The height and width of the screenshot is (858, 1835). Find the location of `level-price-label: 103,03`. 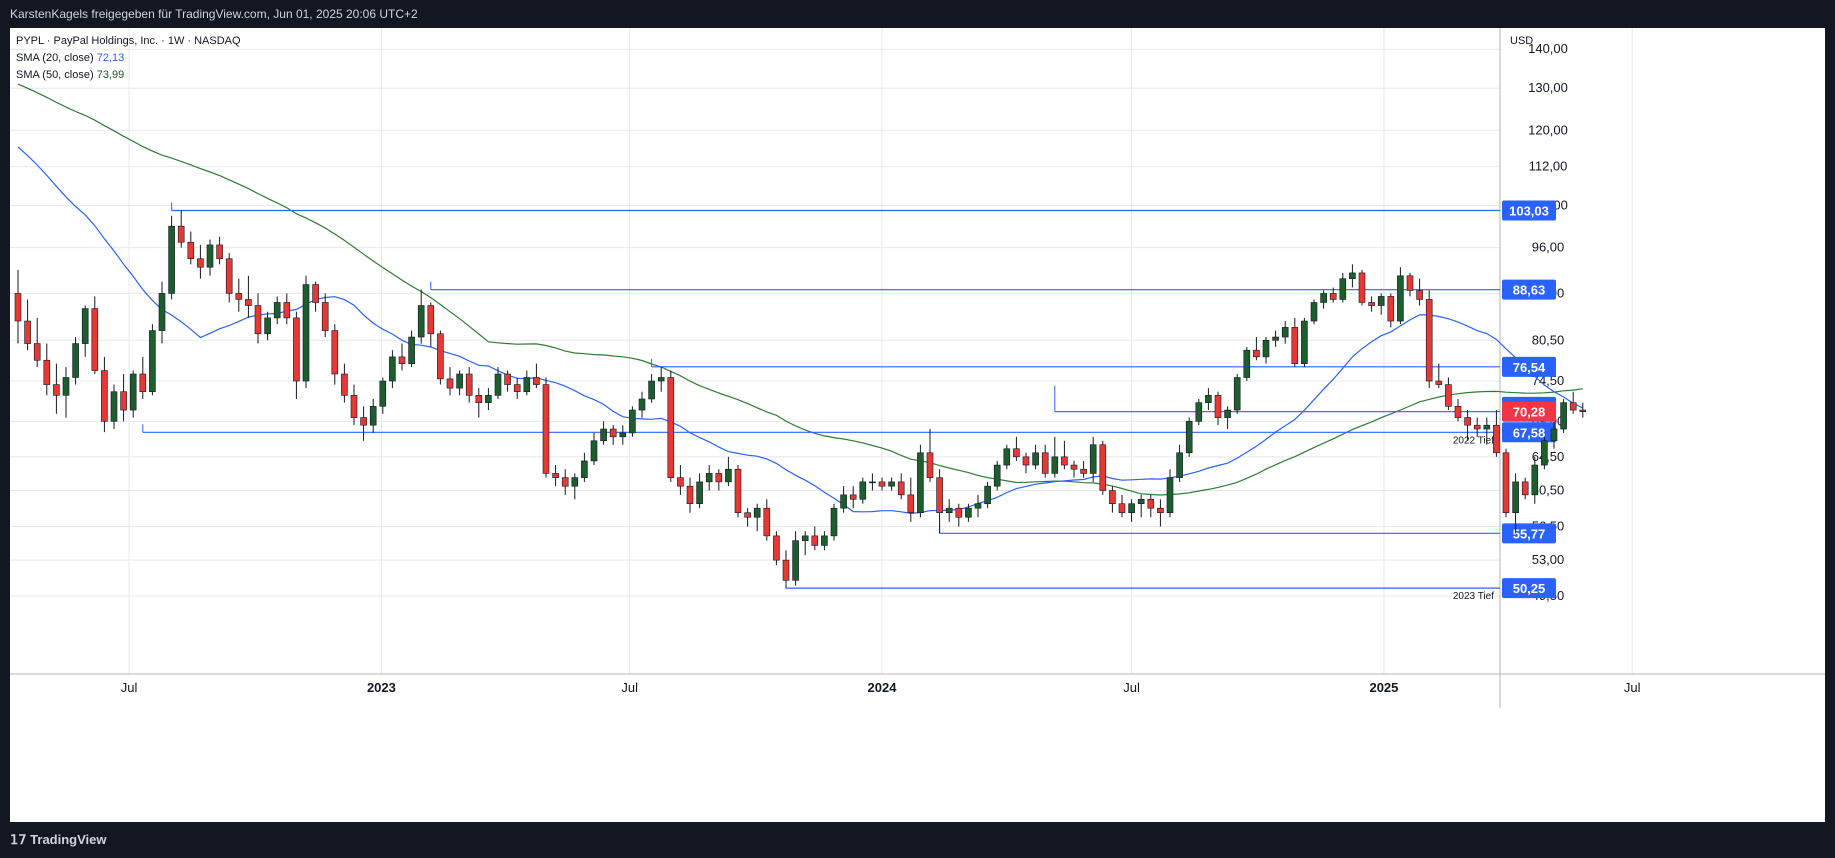

level-price-label: 103,03 is located at coordinates (1529, 210).